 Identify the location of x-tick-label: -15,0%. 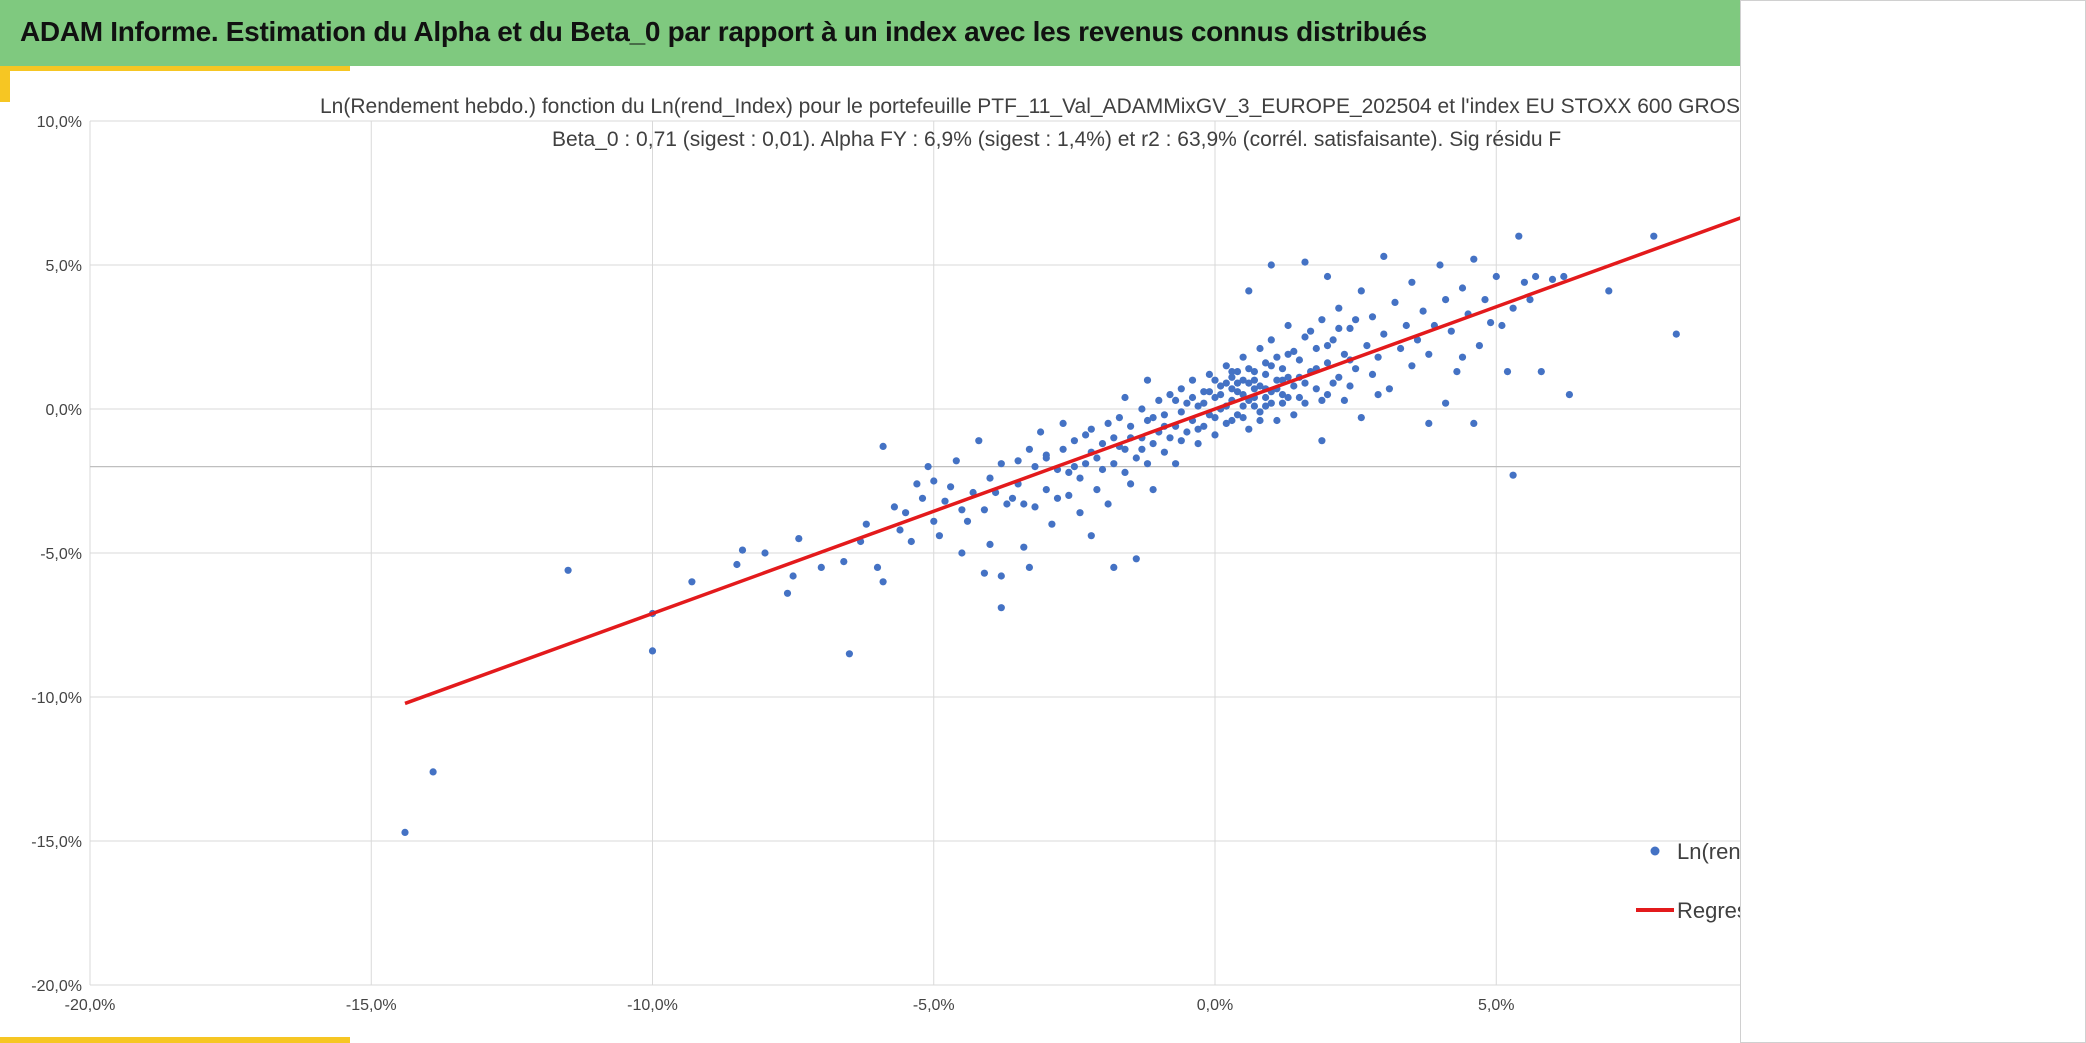
(371, 1005).